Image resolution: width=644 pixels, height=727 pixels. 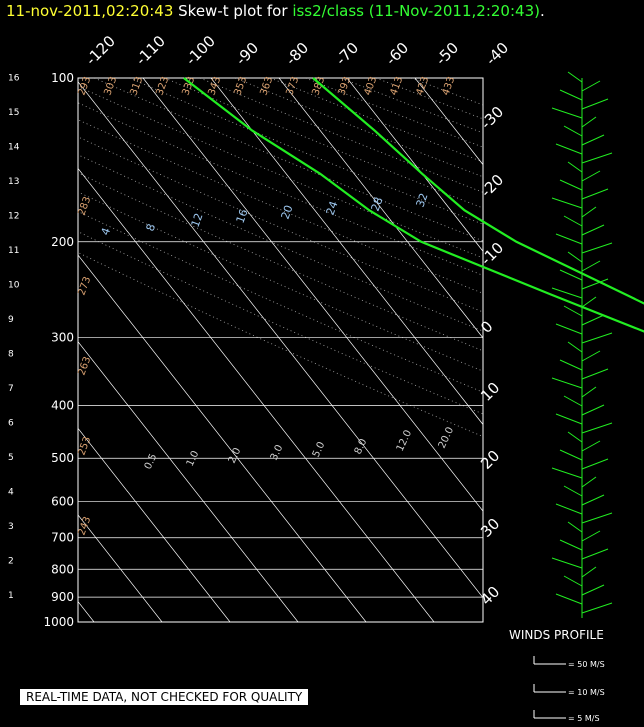 I want to click on mixing-ratio-label: 16, so click(x=242, y=216).